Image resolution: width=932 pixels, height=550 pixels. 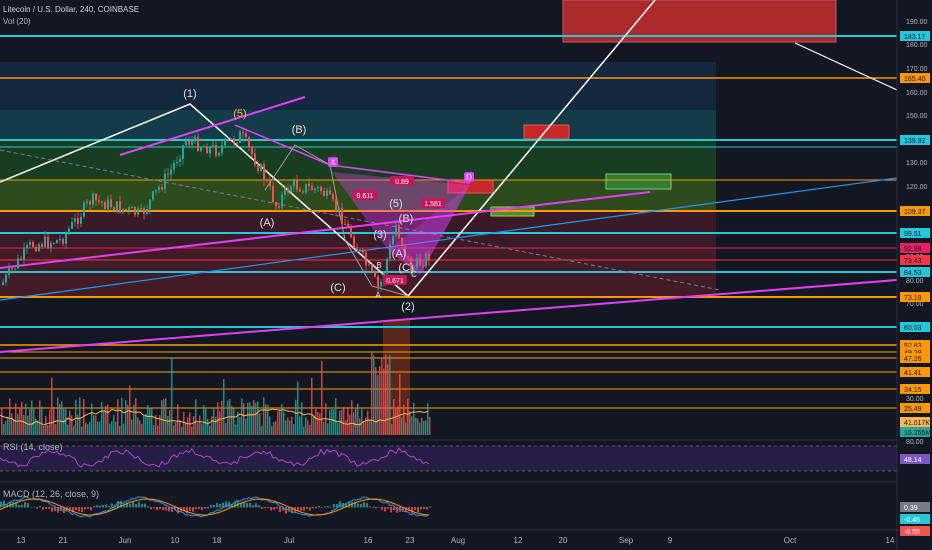 What do you see at coordinates (71, 9) in the screenshot?
I see `symbol-title: Litecoin / U.S. Dollar, 240, COINBASE` at bounding box center [71, 9].